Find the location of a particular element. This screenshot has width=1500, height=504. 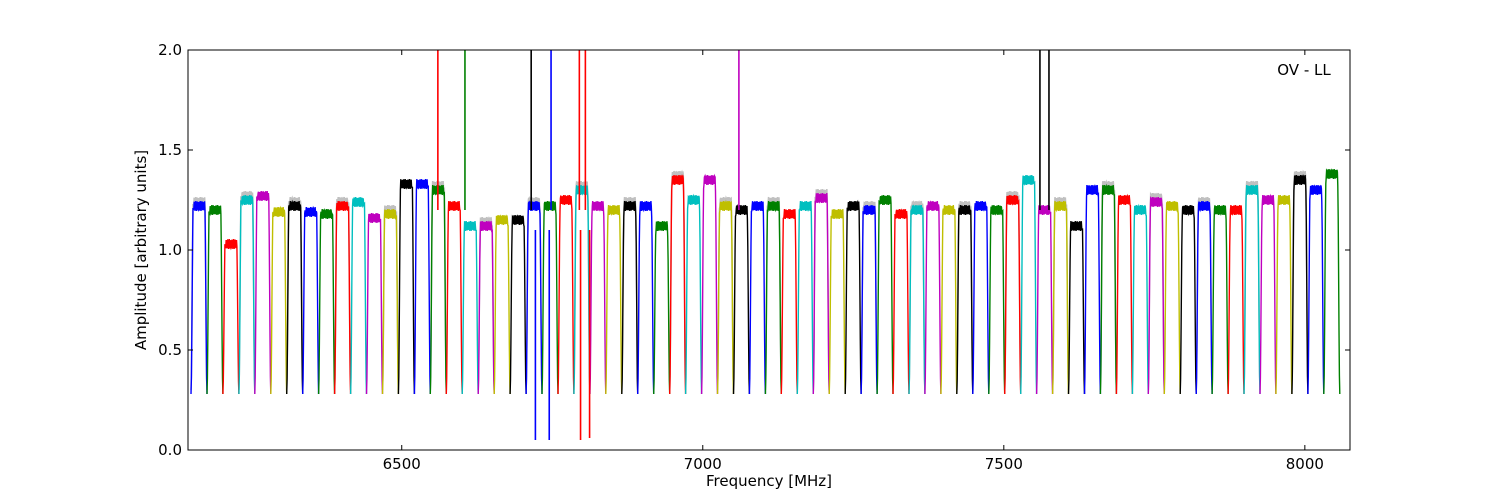

annotation-label: OV - LL is located at coordinates (1304, 70).